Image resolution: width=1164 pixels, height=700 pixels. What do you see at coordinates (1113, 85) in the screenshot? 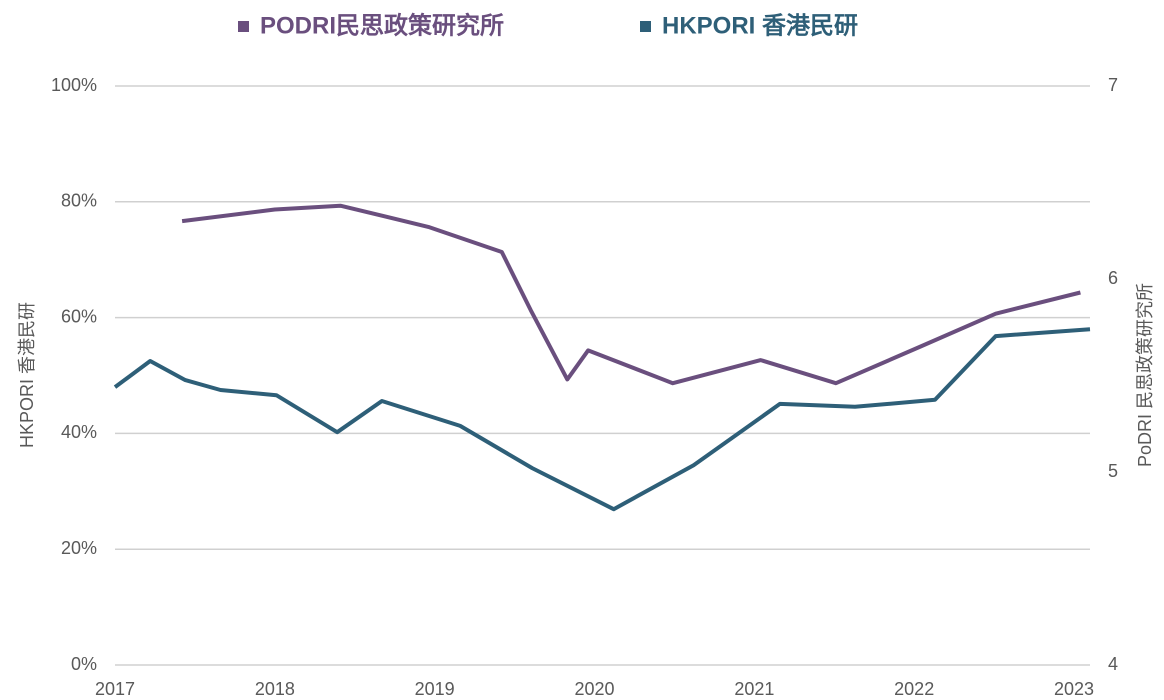
I see `y2-tick-label: 7` at bounding box center [1113, 85].